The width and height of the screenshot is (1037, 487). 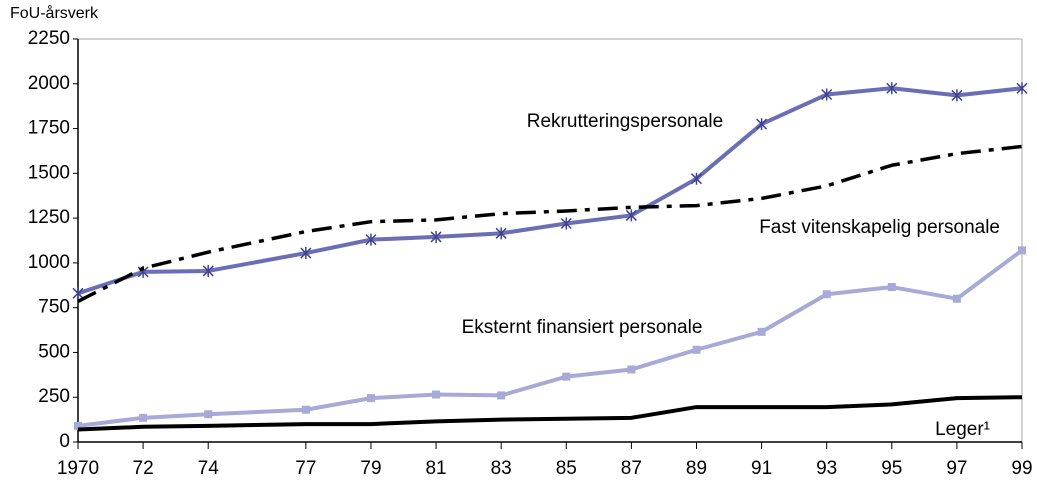 I want to click on x-tick-label: 93, so click(x=826, y=468).